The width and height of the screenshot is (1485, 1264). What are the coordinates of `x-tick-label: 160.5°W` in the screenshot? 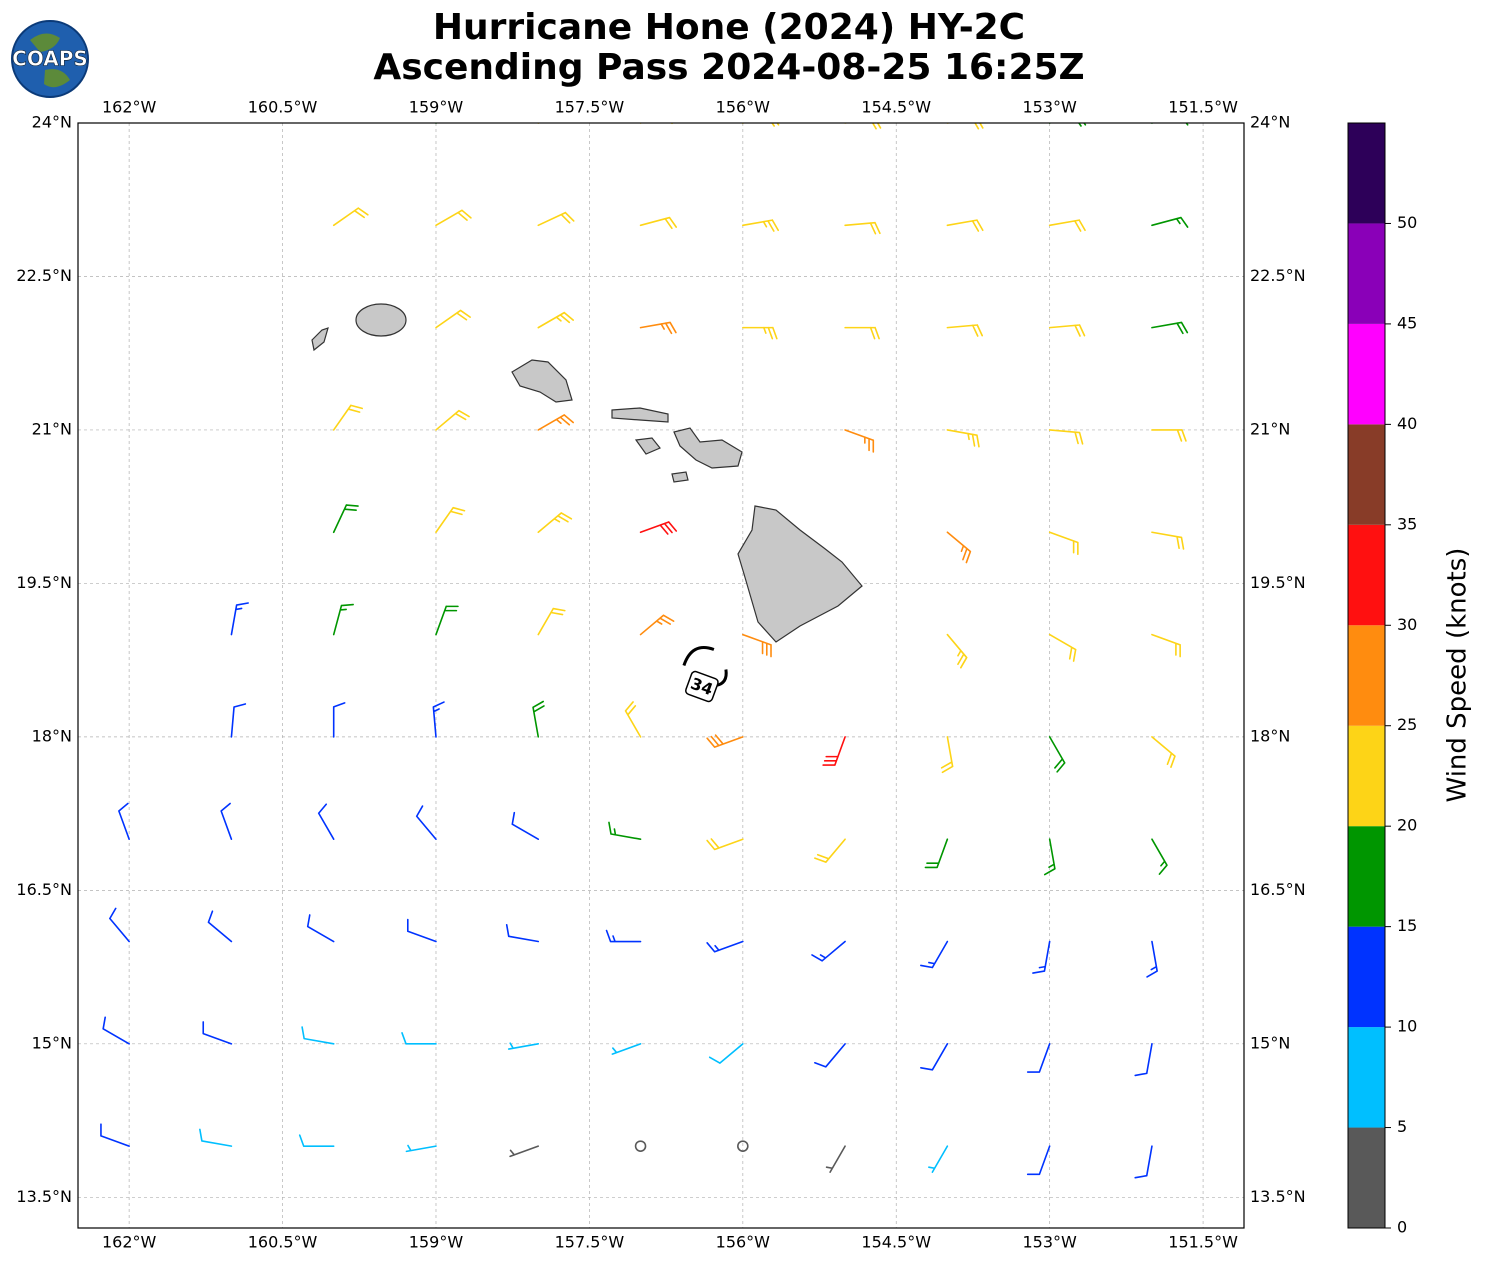 It's located at (283, 1242).